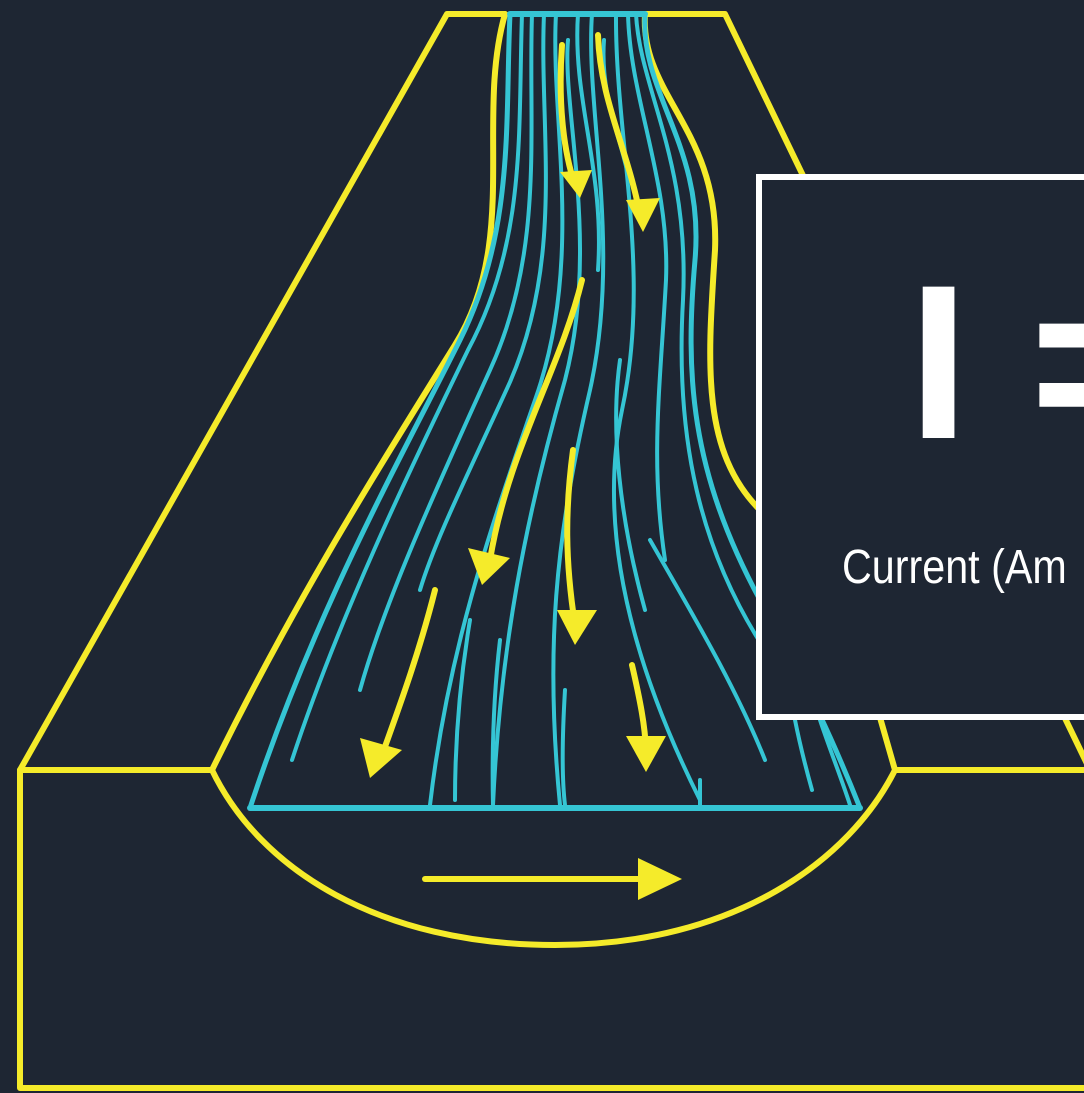 The width and height of the screenshot is (1084, 1093). I want to click on bowl-outline, so click(553, 822).